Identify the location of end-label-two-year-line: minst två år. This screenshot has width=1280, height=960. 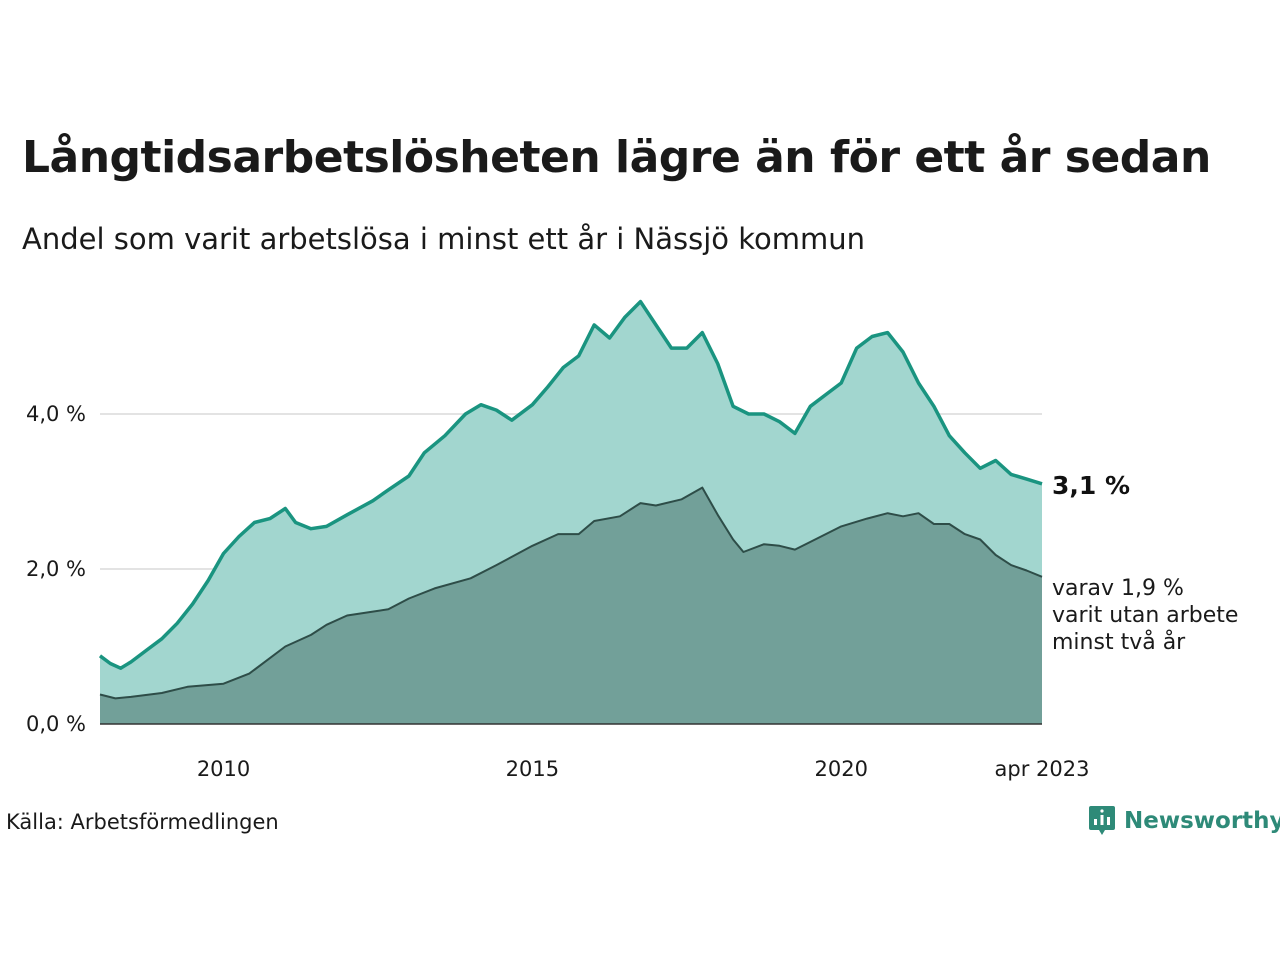
(1119, 642).